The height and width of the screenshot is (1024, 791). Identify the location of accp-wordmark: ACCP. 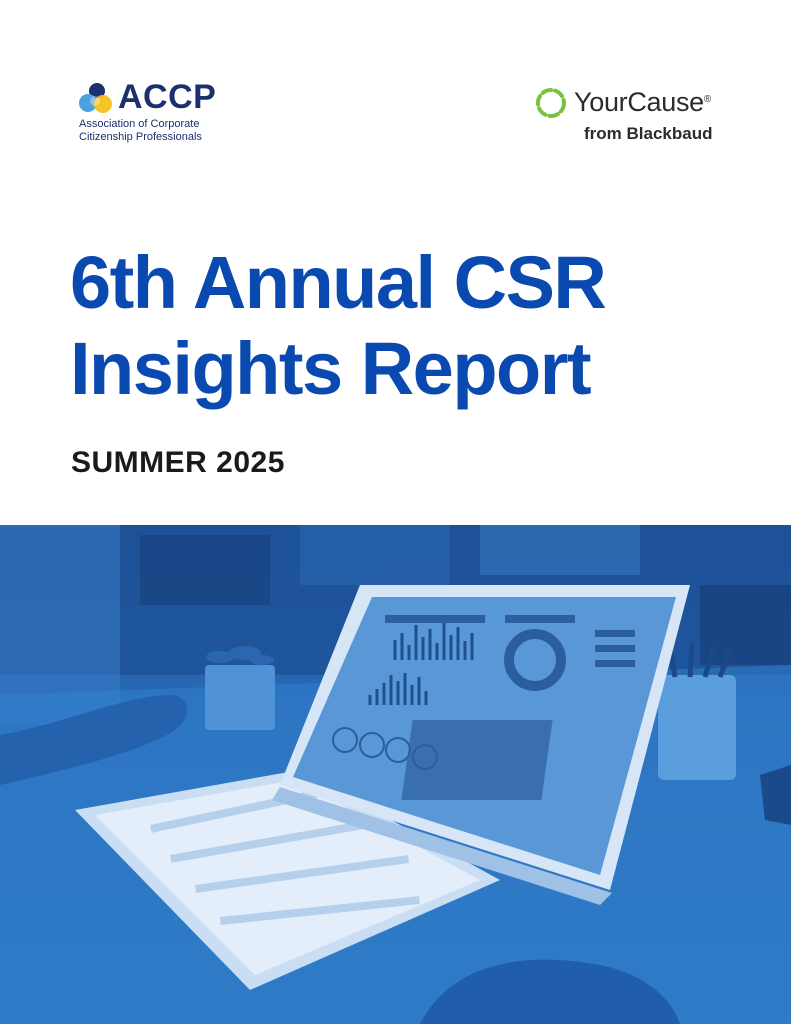
(167, 97).